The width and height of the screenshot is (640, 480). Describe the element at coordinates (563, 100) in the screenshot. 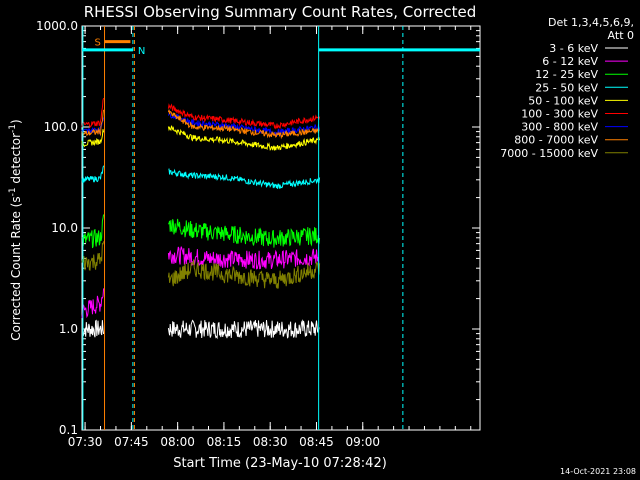

I see `legend-entry-label: 50 - 100 keV` at that location.